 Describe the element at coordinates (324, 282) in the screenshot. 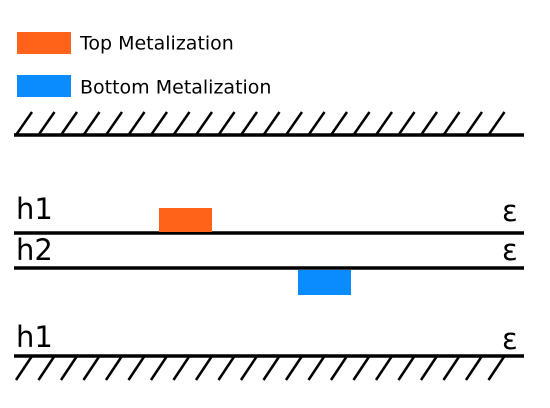

I see `bottom-metal` at that location.